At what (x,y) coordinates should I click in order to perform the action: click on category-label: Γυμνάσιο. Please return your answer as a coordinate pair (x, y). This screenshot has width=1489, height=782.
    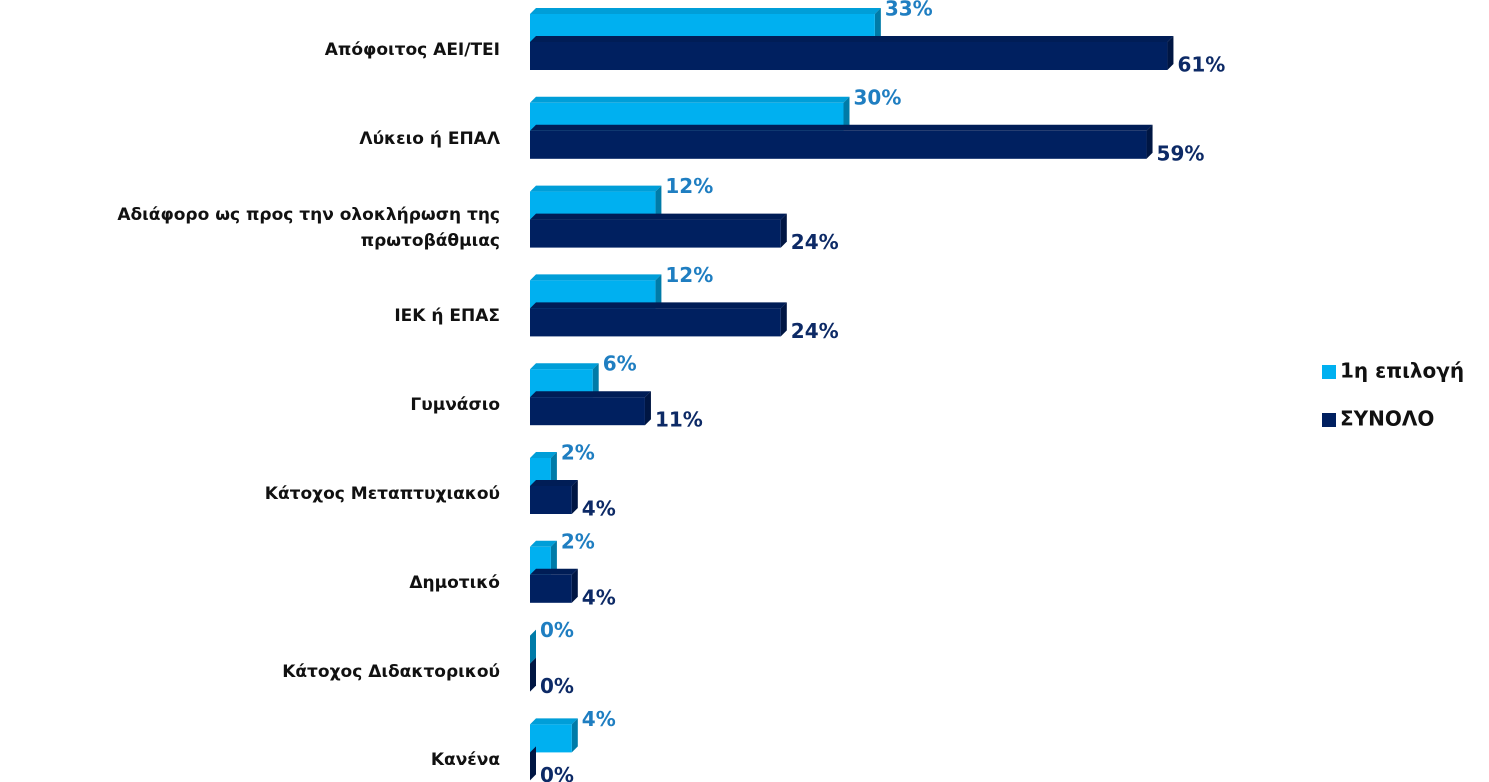
    Looking at the image, I should click on (455, 405).